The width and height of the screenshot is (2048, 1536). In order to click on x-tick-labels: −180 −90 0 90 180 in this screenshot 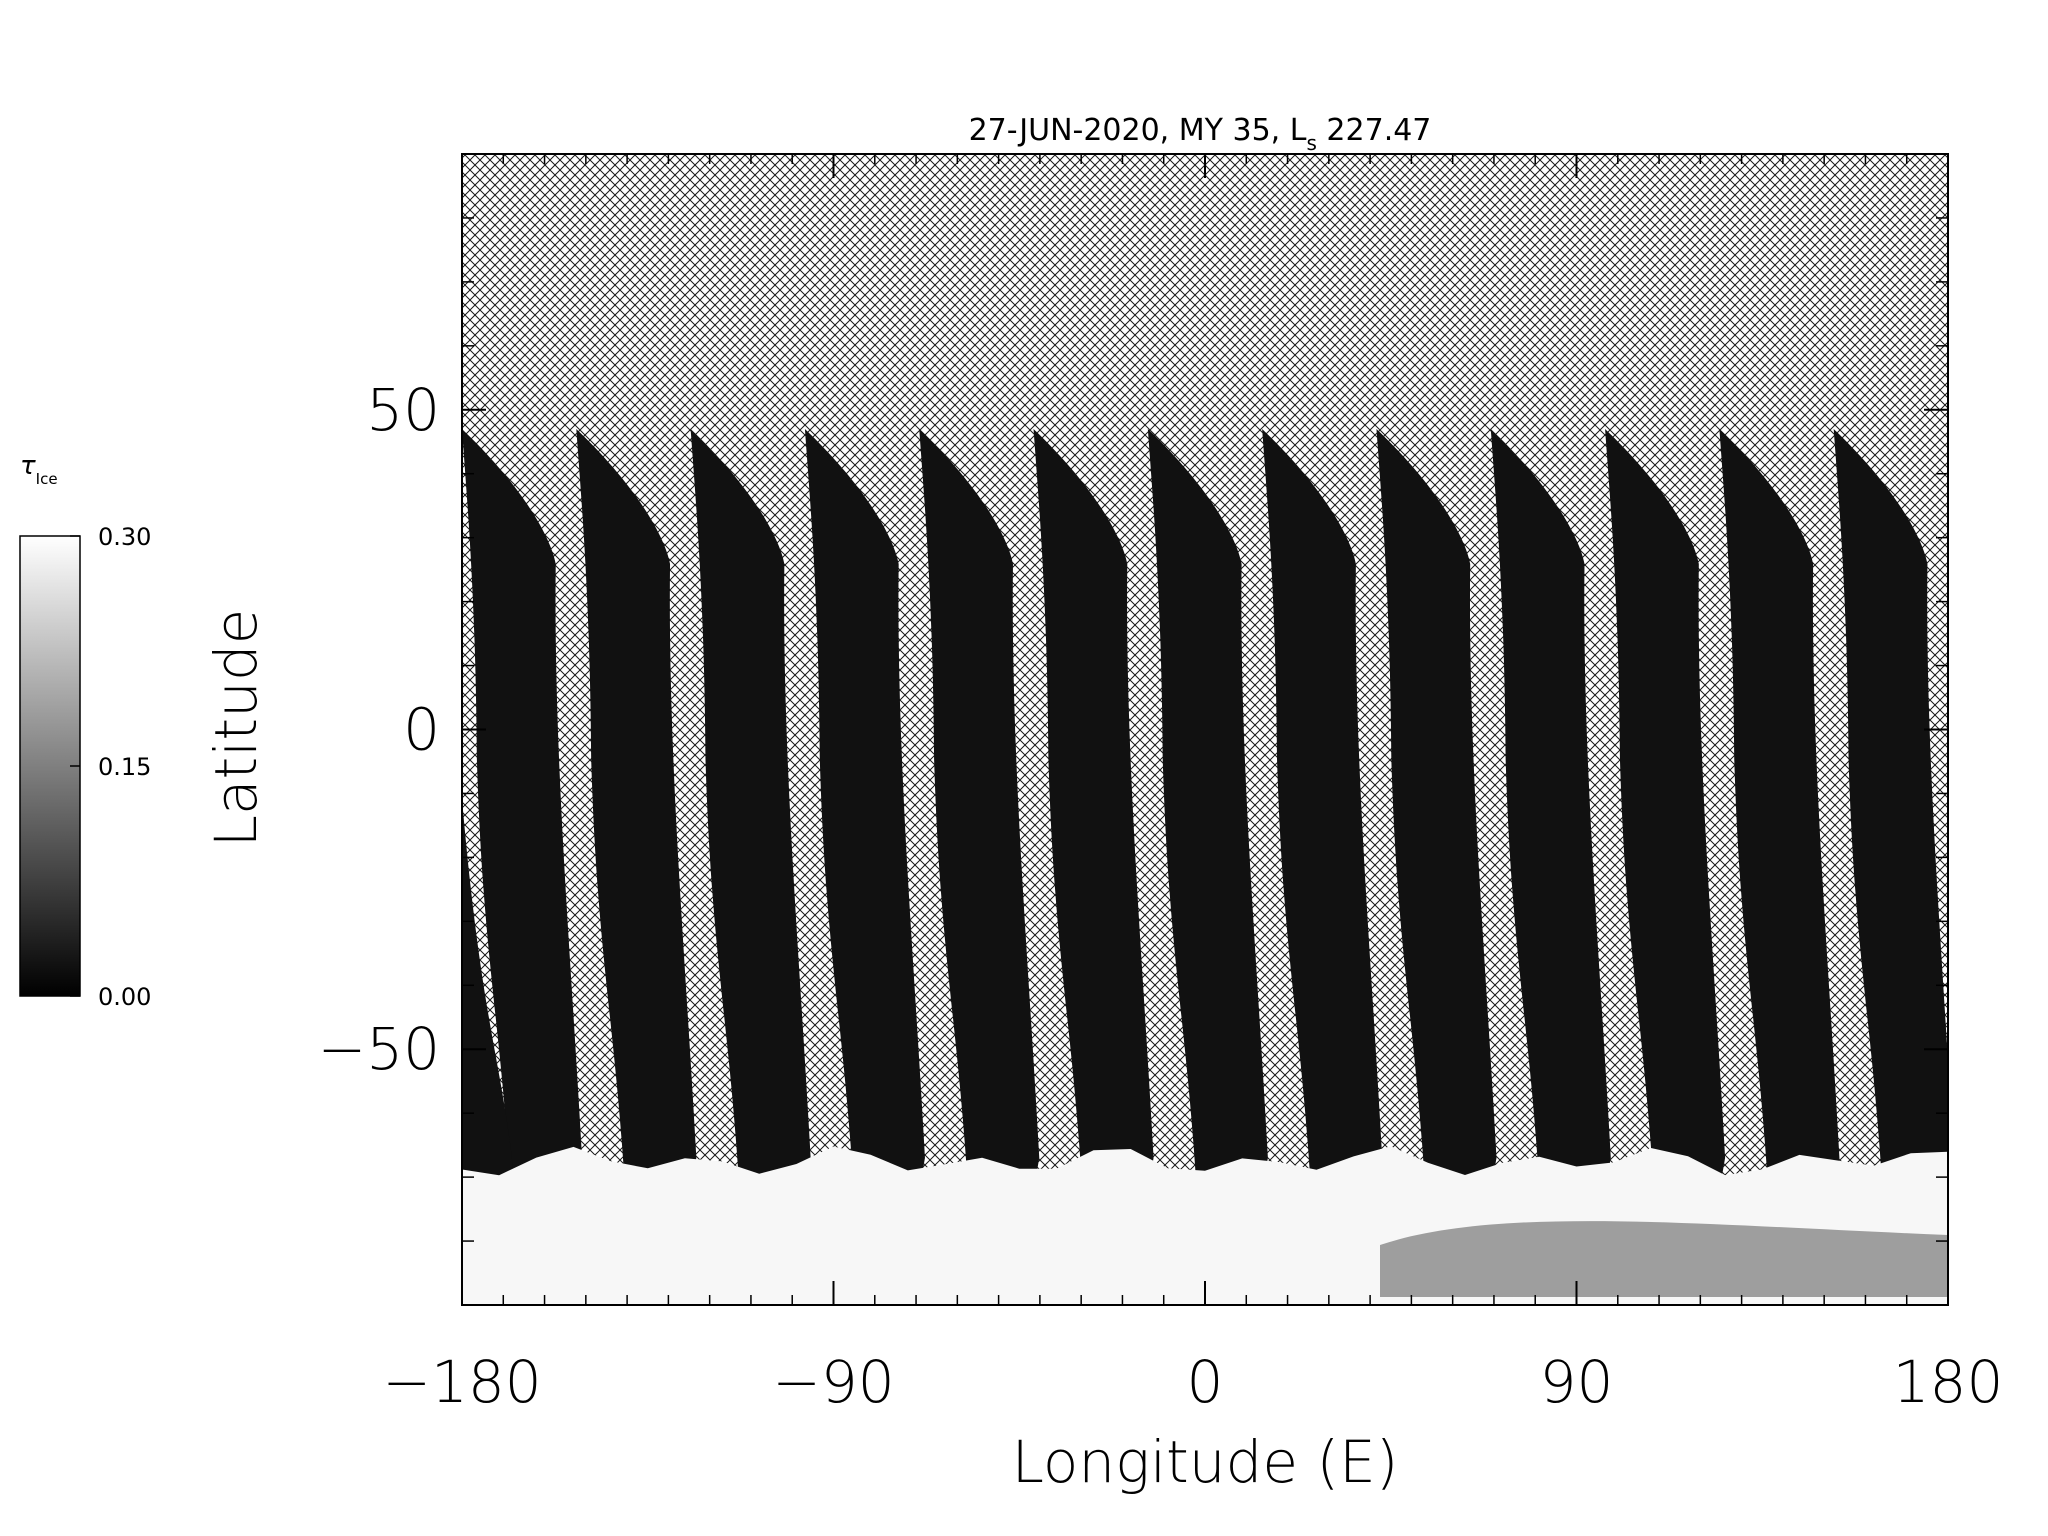, I will do `click(1192, 1382)`.